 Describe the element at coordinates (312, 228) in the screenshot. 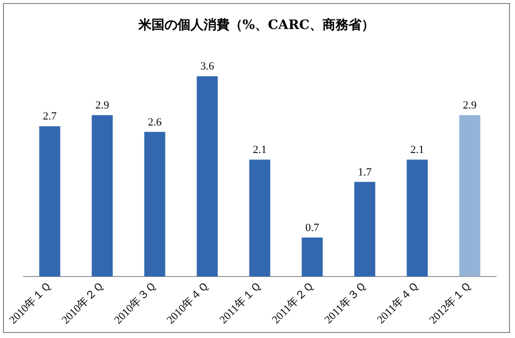

I see `data-label: 0.7` at that location.